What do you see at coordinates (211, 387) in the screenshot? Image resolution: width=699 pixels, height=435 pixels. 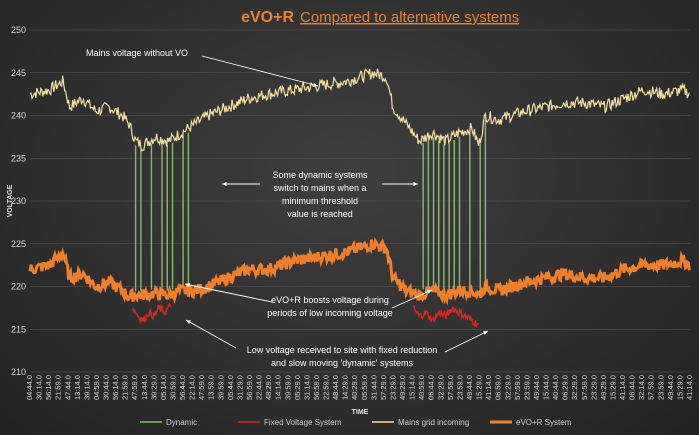 I see `x-tick-label: 13:59.0` at bounding box center [211, 387].